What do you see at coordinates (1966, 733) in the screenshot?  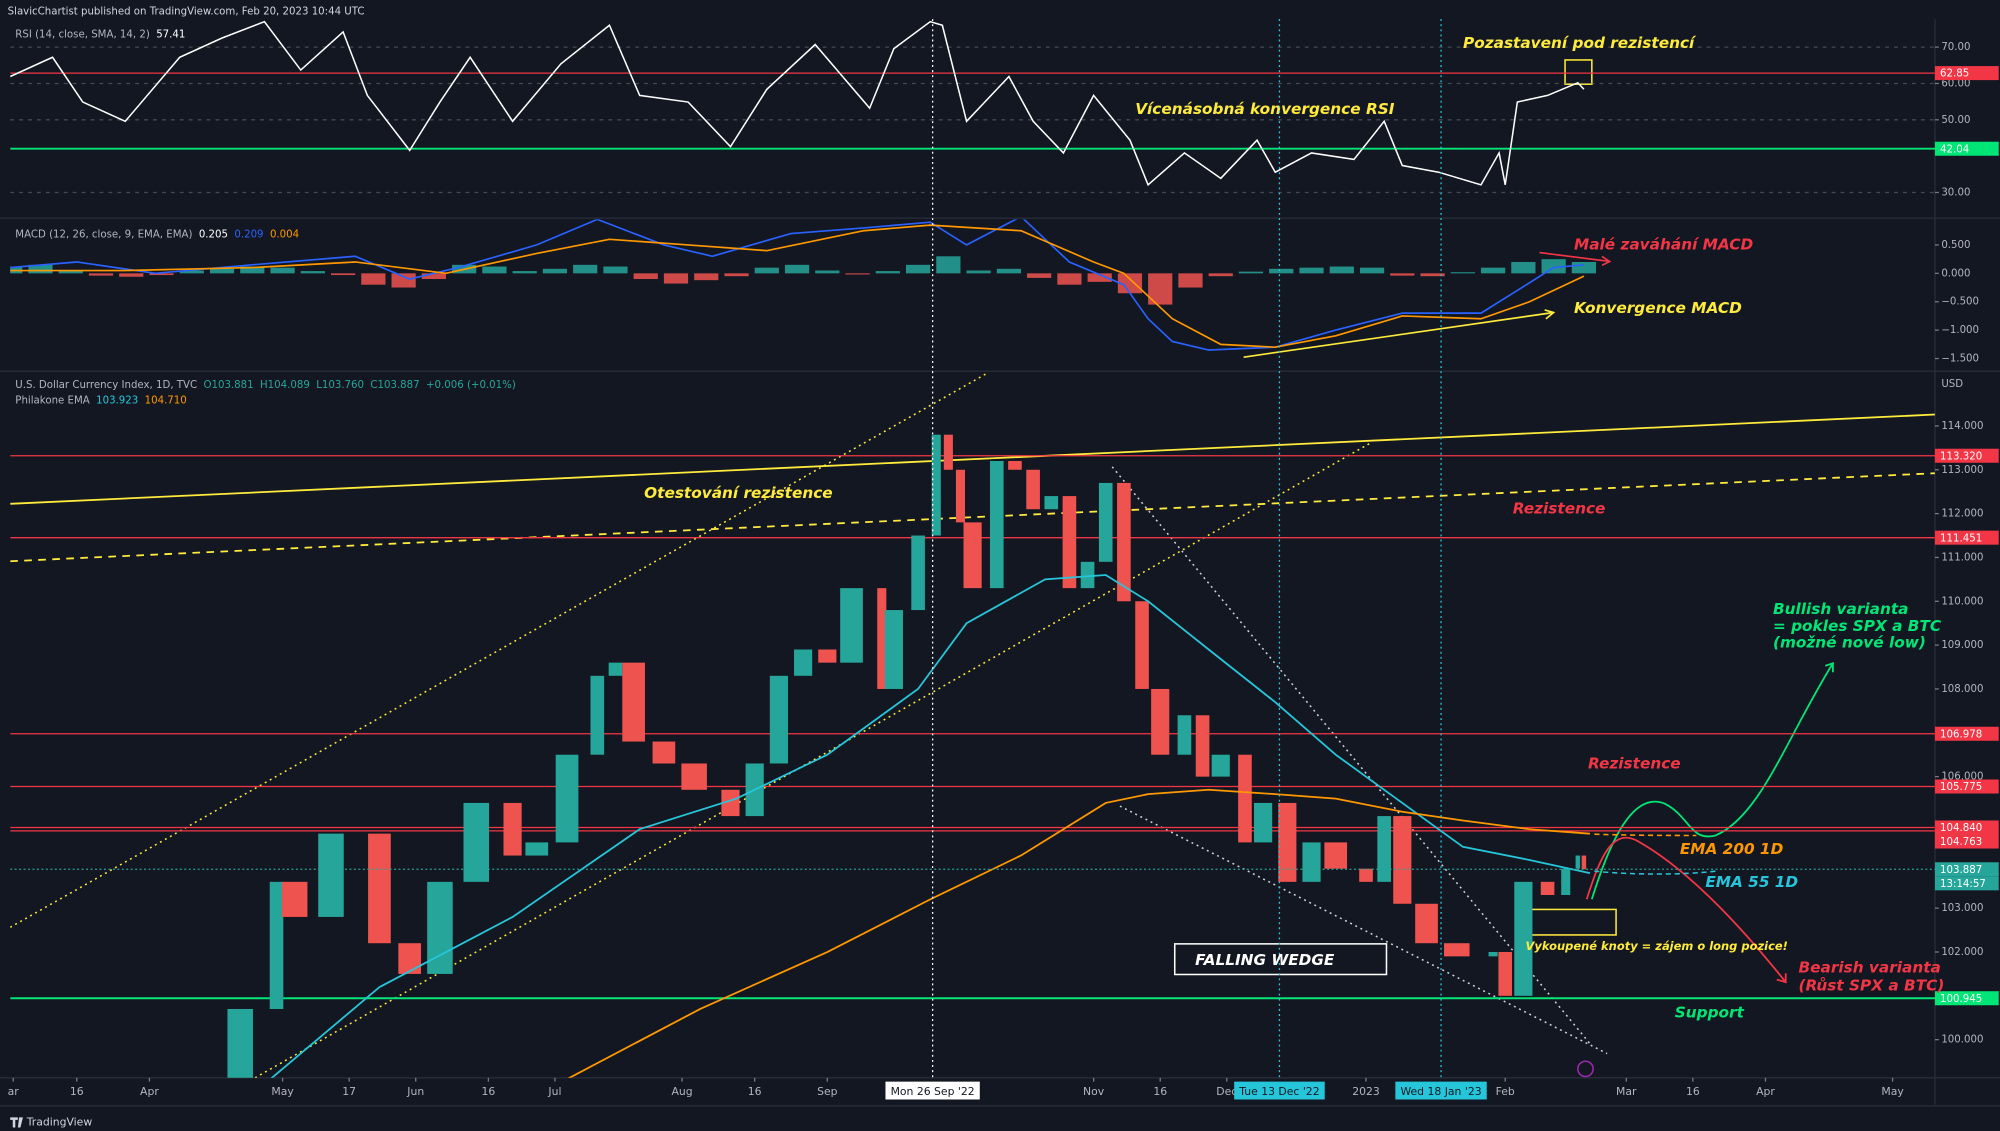 I see `level-label-box` at bounding box center [1966, 733].